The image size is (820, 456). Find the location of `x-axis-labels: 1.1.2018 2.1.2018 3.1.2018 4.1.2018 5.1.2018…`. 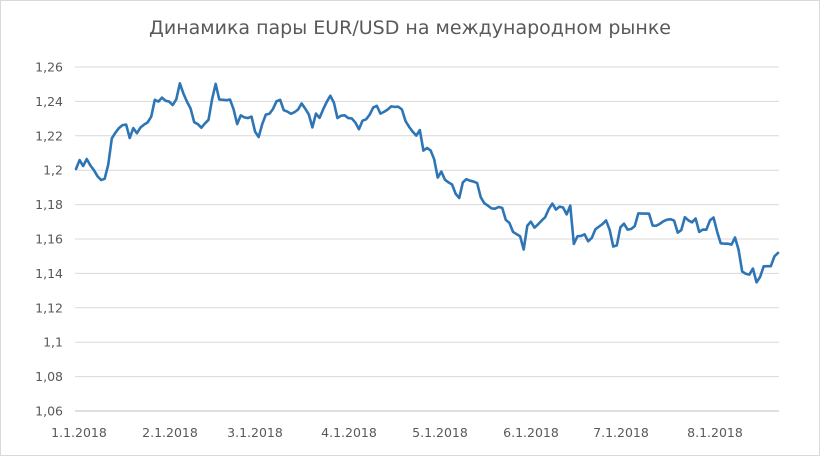

x-axis-labels: 1.1.2018 2.1.2018 3.1.2018 4.1.2018 5.1.2018… is located at coordinates (397, 432).